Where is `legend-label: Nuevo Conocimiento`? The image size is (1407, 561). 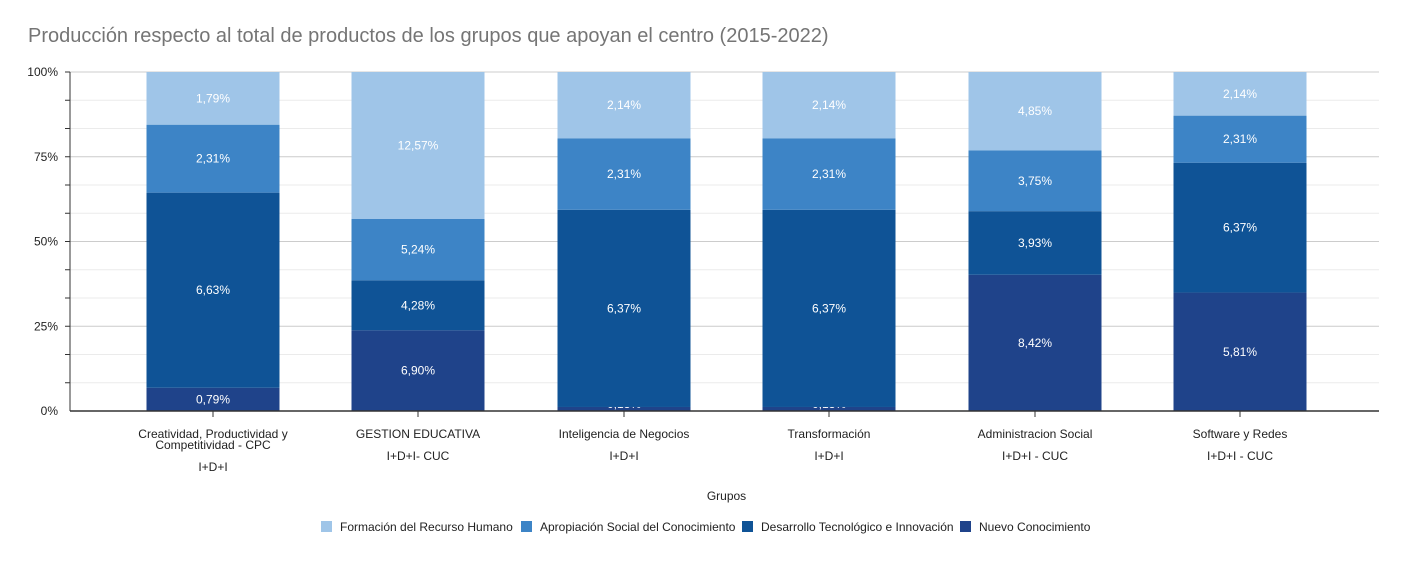
legend-label: Nuevo Conocimiento is located at coordinates (1035, 527).